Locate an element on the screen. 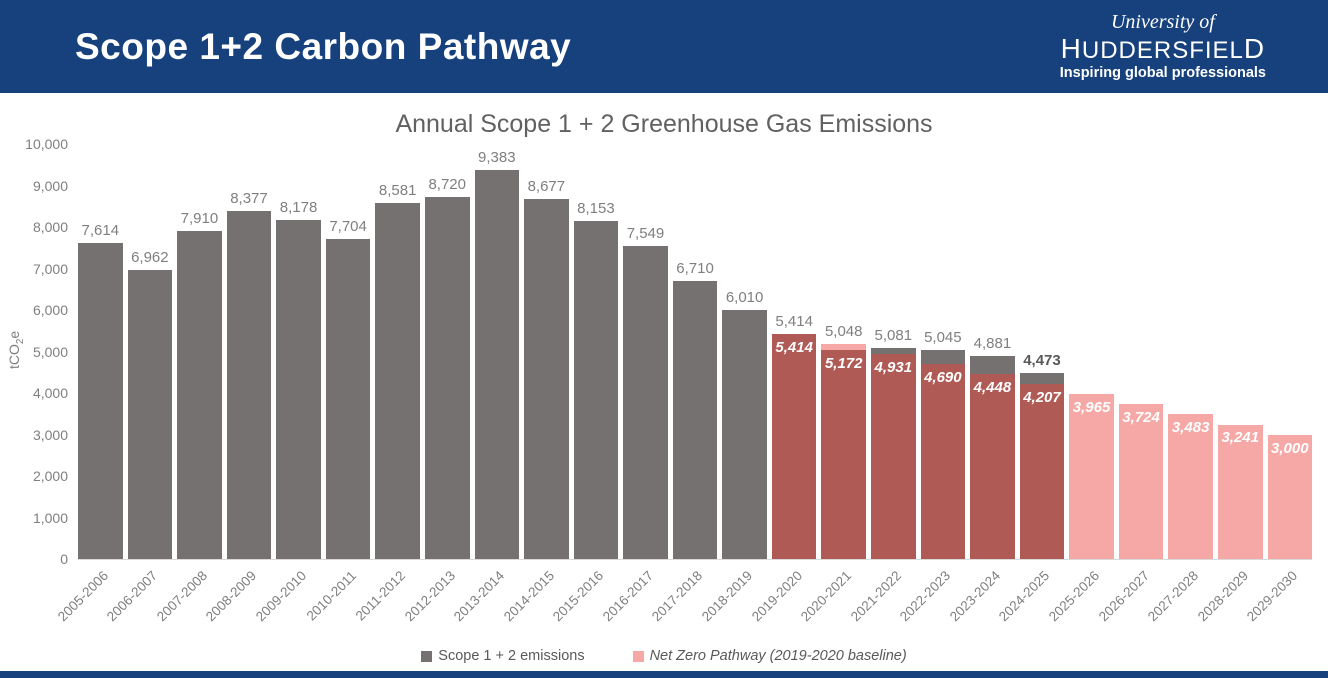 The height and width of the screenshot is (678, 1328). data-label-emissions: 7,910 is located at coordinates (199, 218).